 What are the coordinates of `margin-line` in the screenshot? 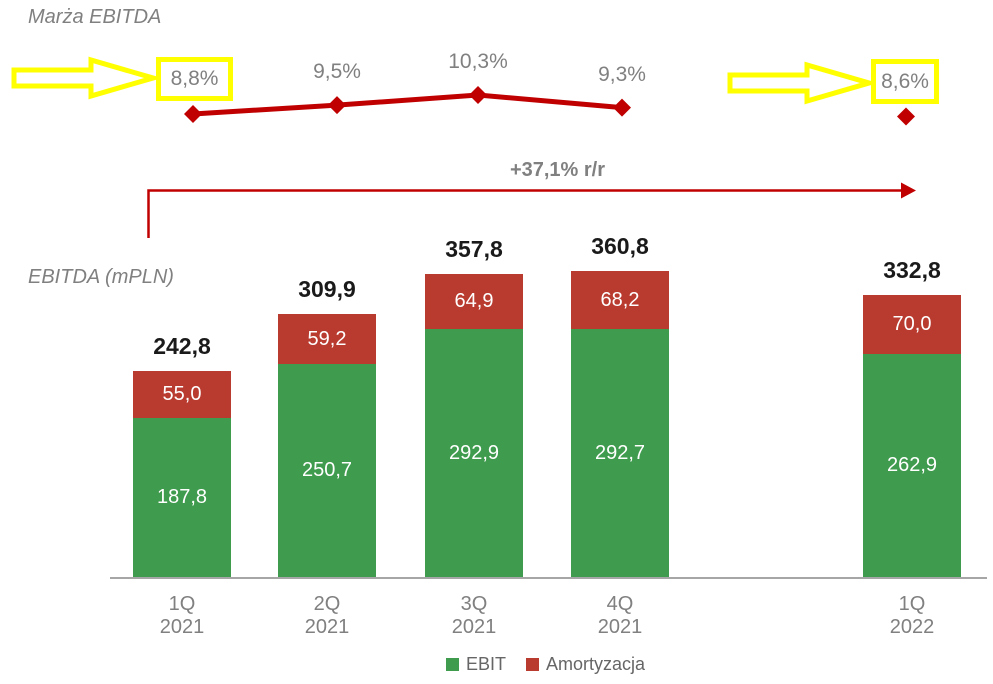 It's located at (407, 104).